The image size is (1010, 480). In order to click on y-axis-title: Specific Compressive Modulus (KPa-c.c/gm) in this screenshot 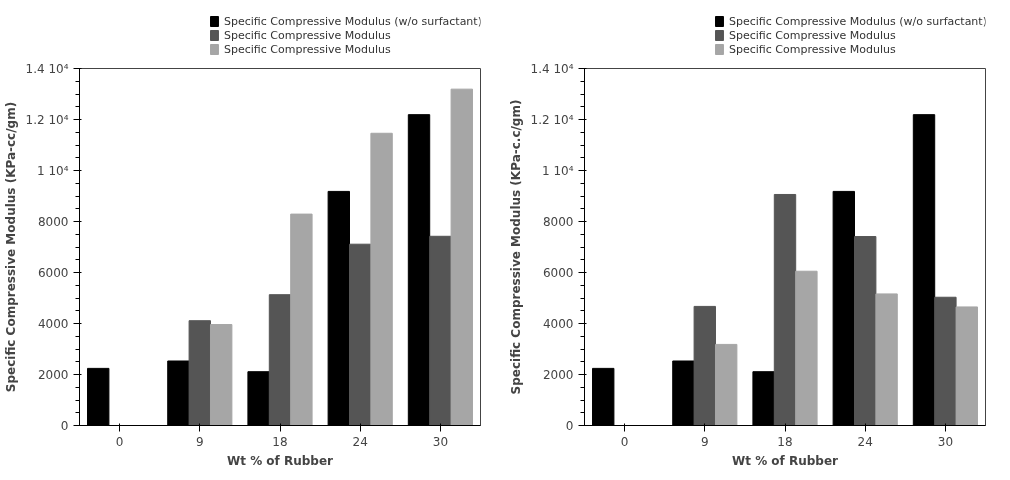, I will do `click(515, 247)`.